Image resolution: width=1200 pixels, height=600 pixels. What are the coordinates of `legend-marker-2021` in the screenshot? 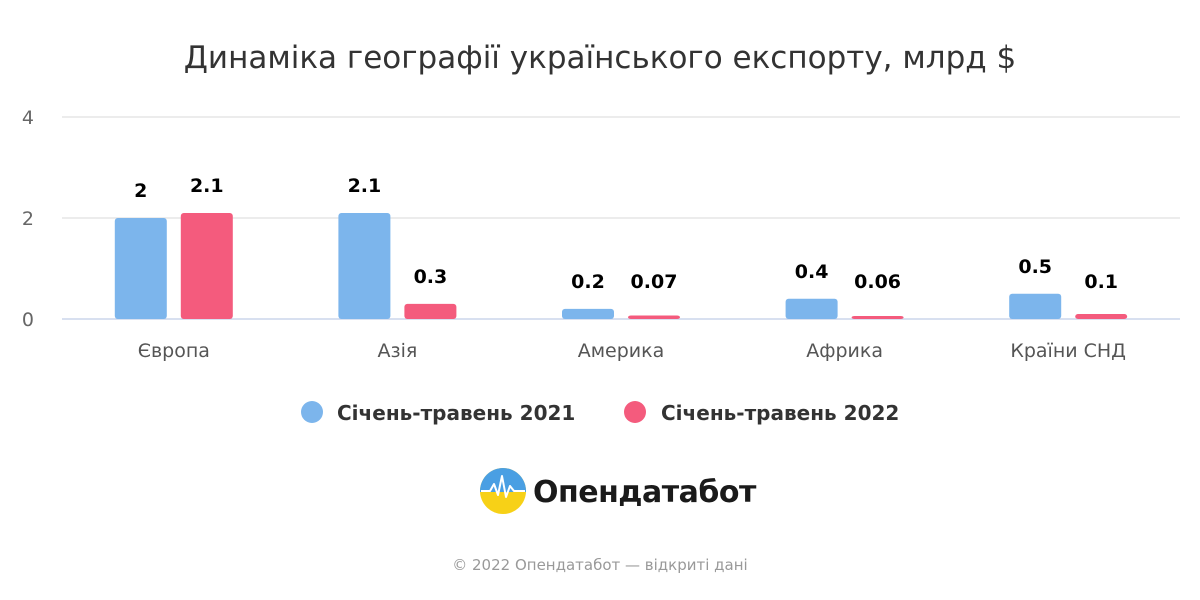 It's located at (312, 412).